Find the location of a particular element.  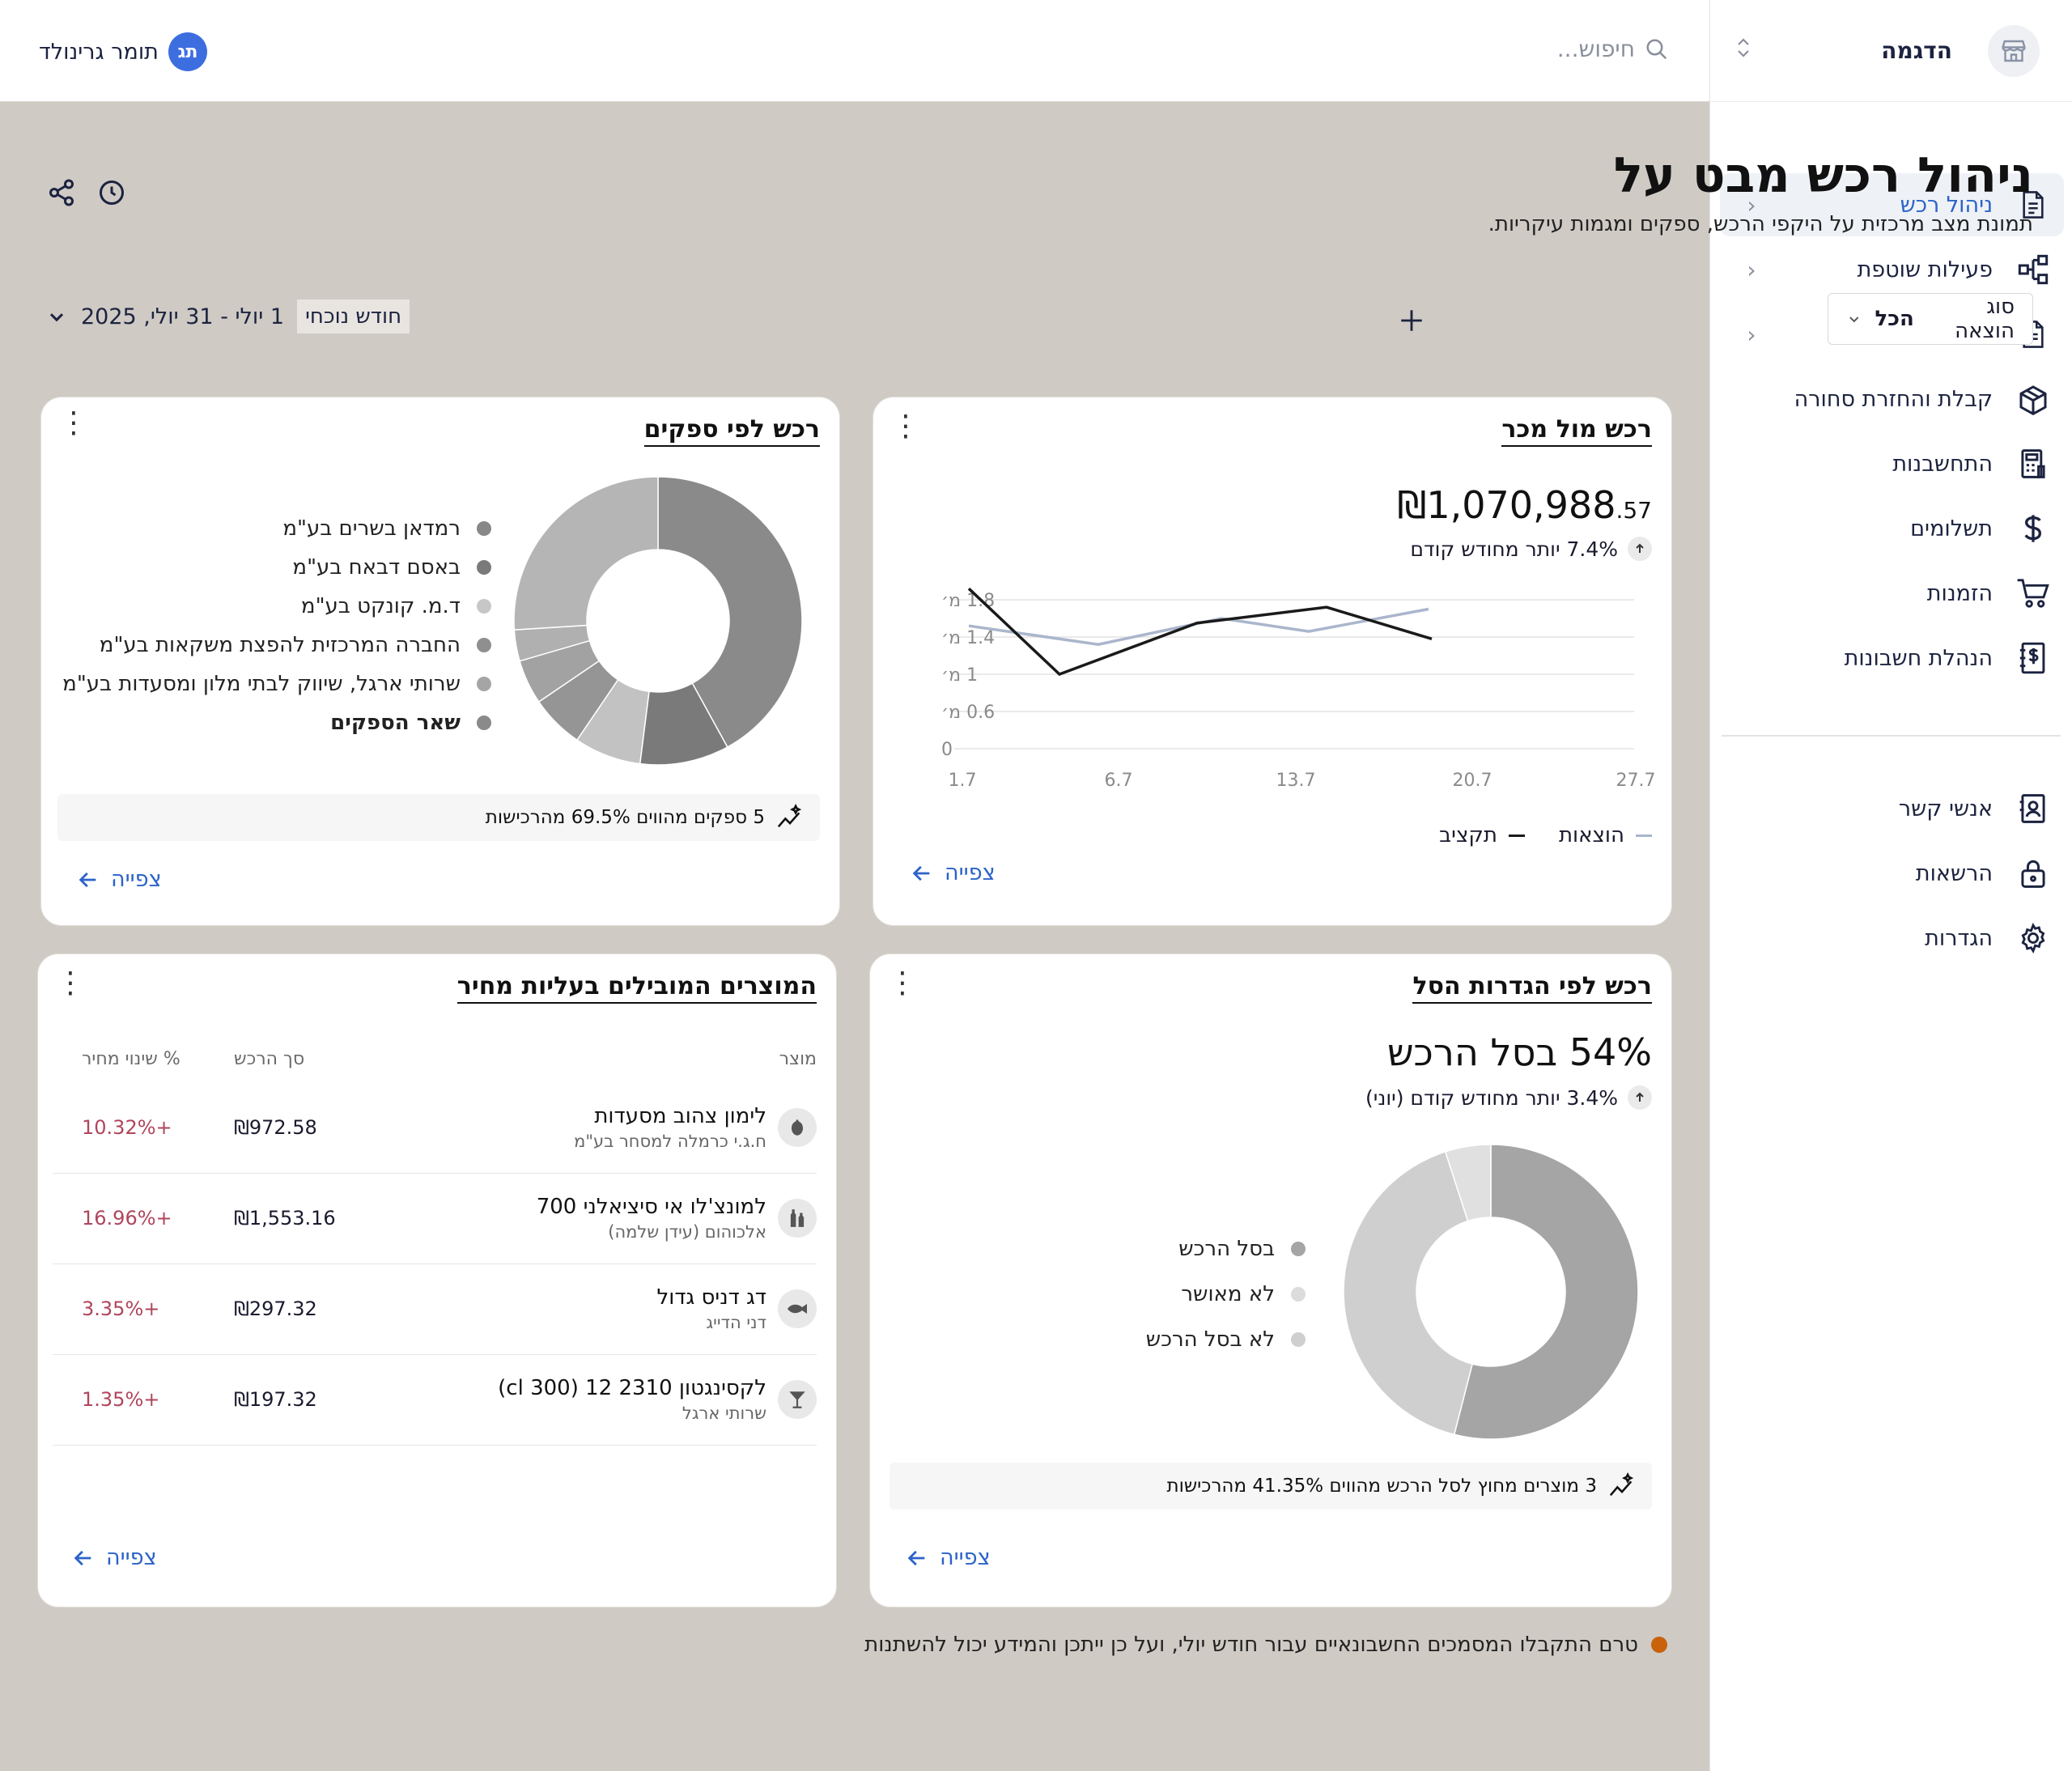

legend-line-budget is located at coordinates (1516, 835).